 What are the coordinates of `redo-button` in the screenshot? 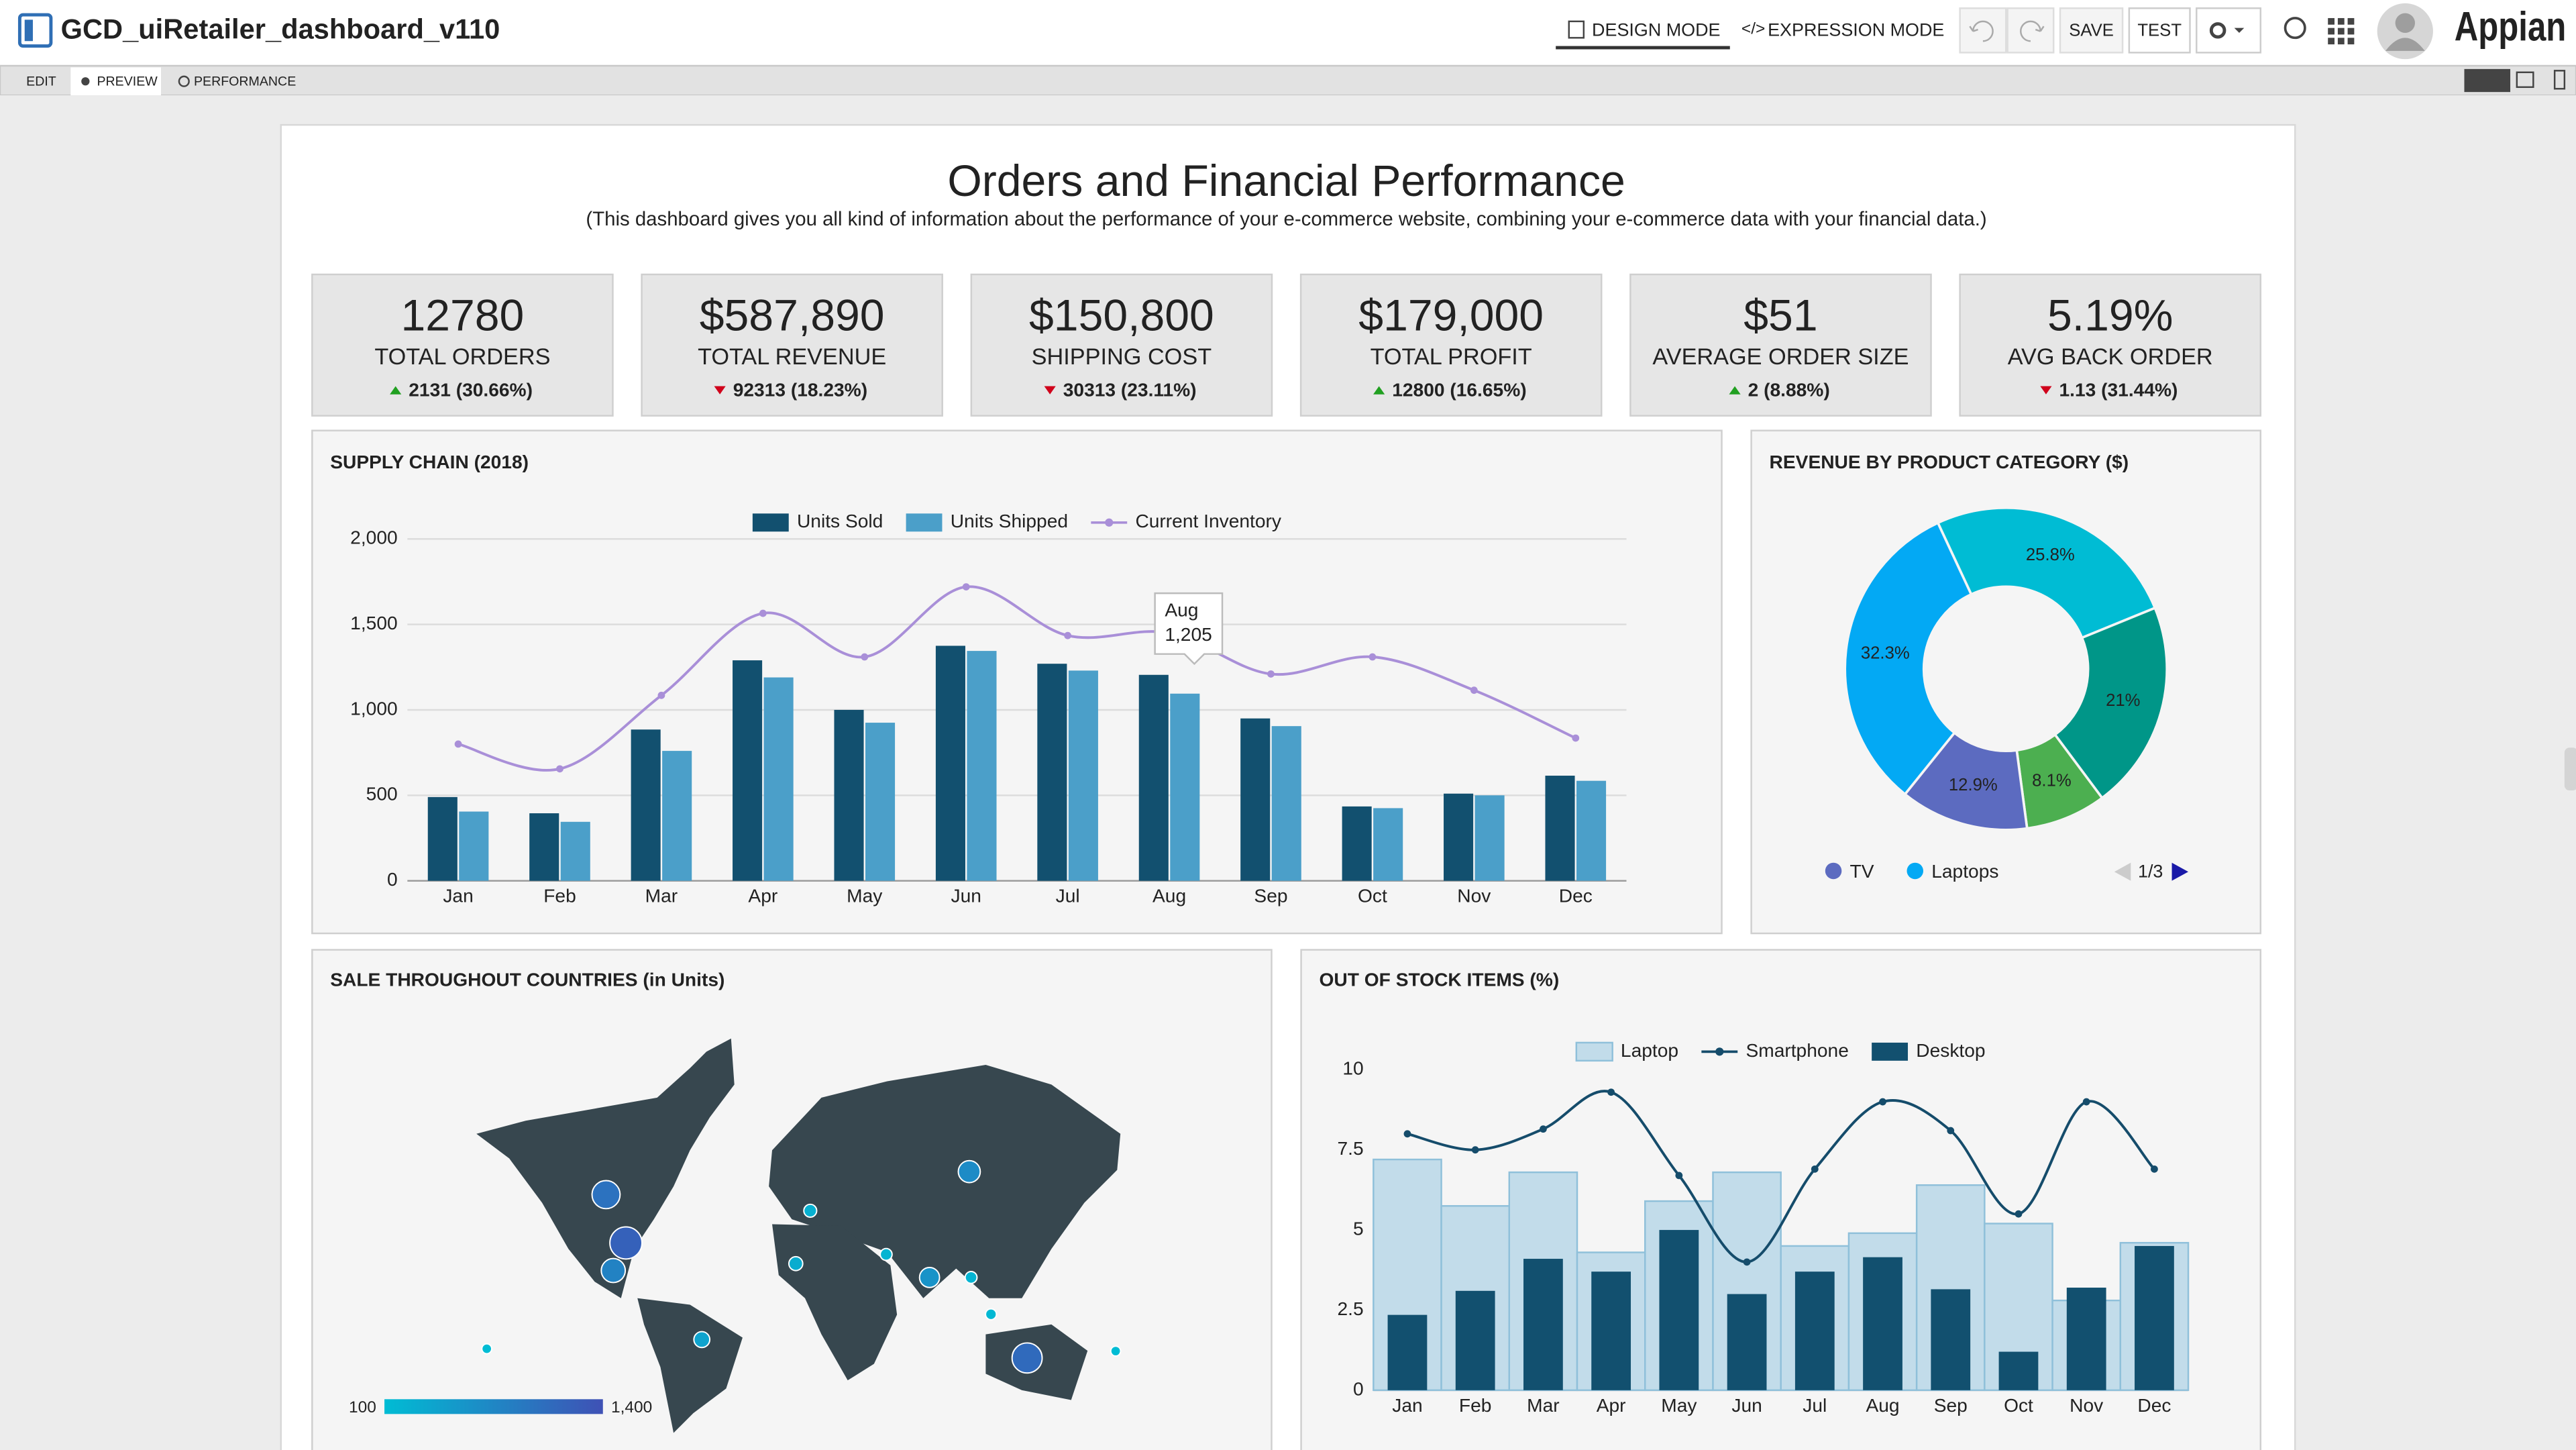 It's located at (2030, 30).